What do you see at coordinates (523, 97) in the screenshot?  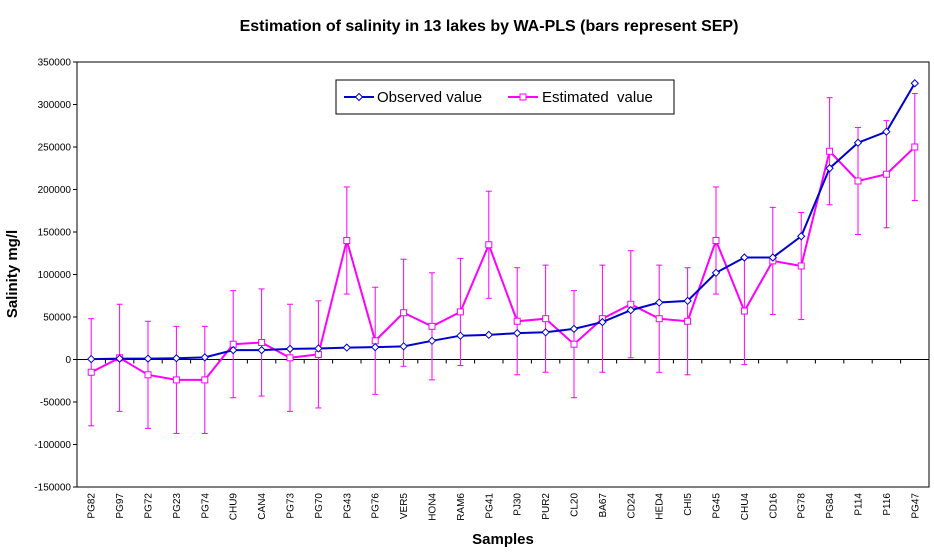 I see `legend-estimated-marker` at bounding box center [523, 97].